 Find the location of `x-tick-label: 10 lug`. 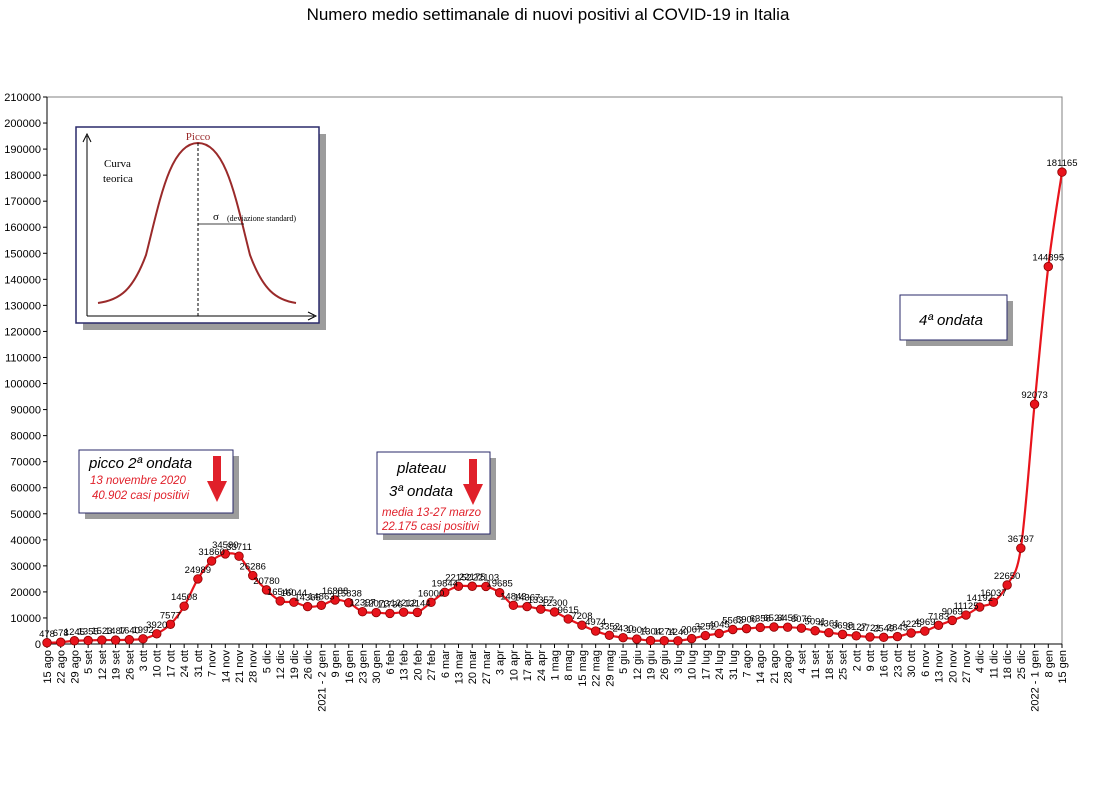

x-tick-label: 10 lug is located at coordinates (693, 665).